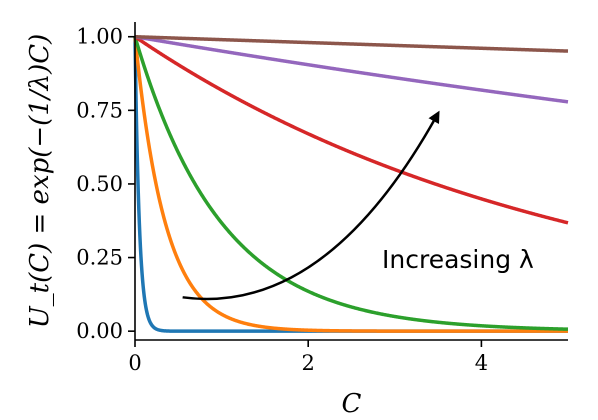  I want to click on x-axis-label: C, so click(352, 404).